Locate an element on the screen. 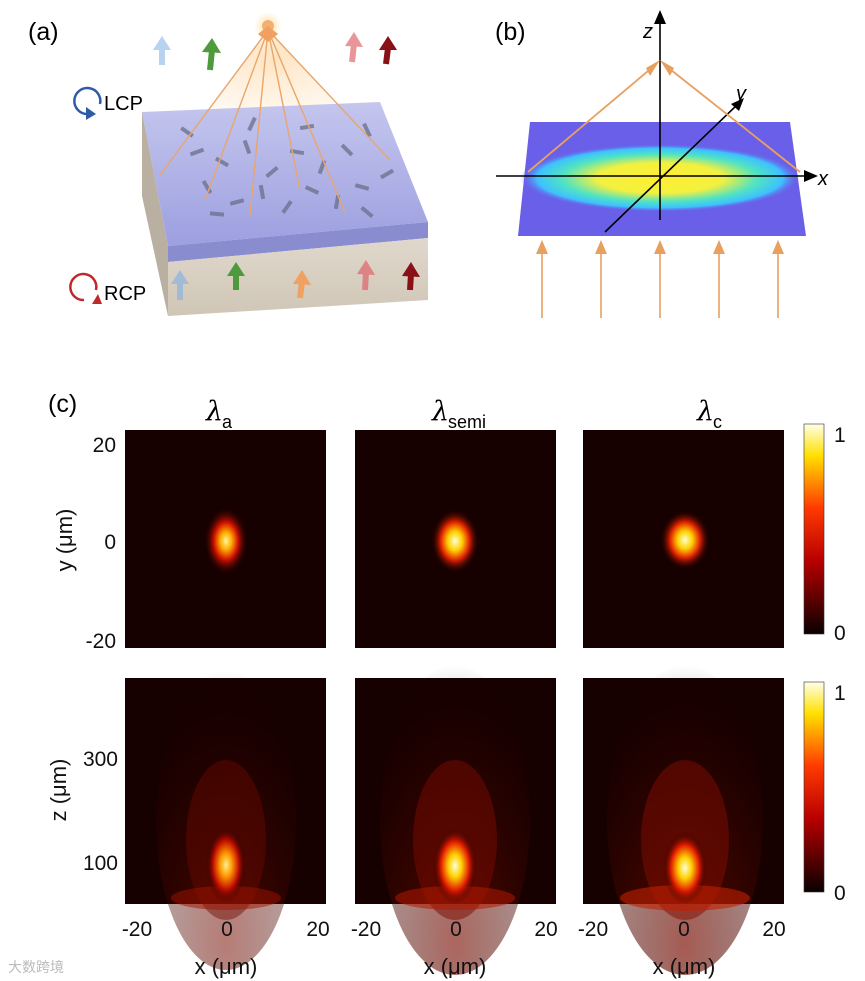  rcp-circular-arrow-icon is located at coordinates (83, 287).